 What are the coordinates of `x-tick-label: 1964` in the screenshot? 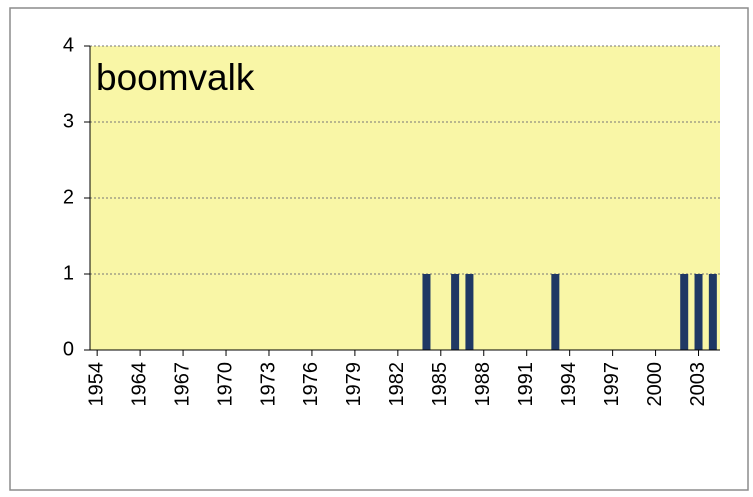 It's located at (139, 384).